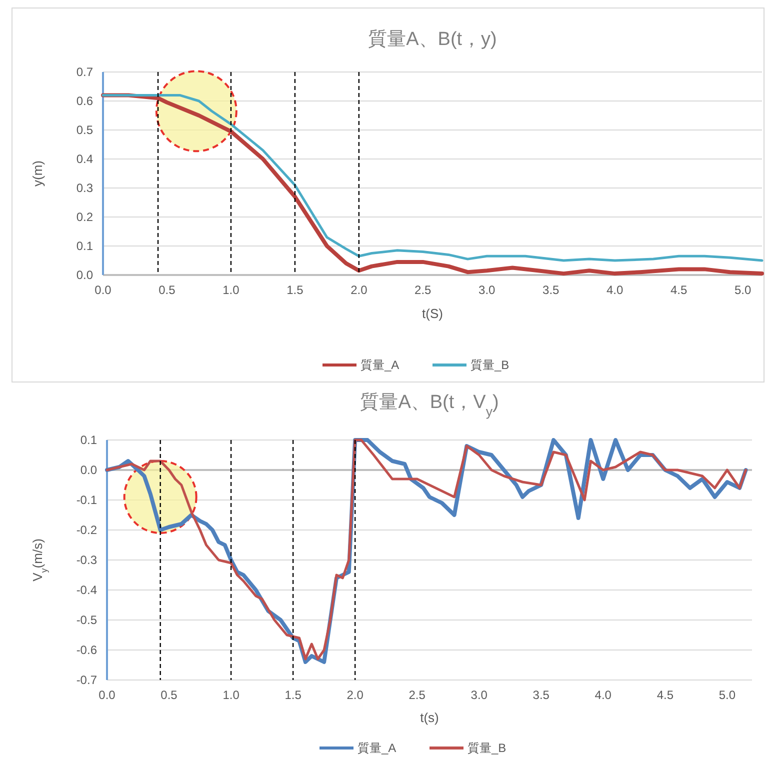 This screenshot has width=765, height=760. What do you see at coordinates (429, 717) in the screenshot?
I see `x-axis-title: t(s)` at bounding box center [429, 717].